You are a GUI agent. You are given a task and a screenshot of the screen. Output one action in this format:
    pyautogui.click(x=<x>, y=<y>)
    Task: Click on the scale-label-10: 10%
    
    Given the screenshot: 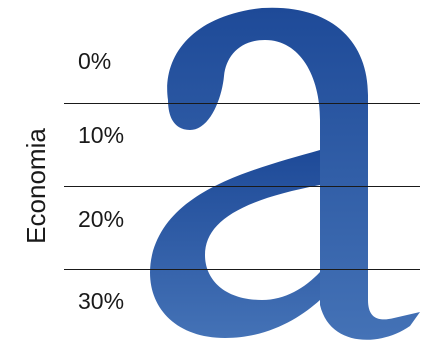 What is the action you would take?
    pyautogui.click(x=101, y=135)
    